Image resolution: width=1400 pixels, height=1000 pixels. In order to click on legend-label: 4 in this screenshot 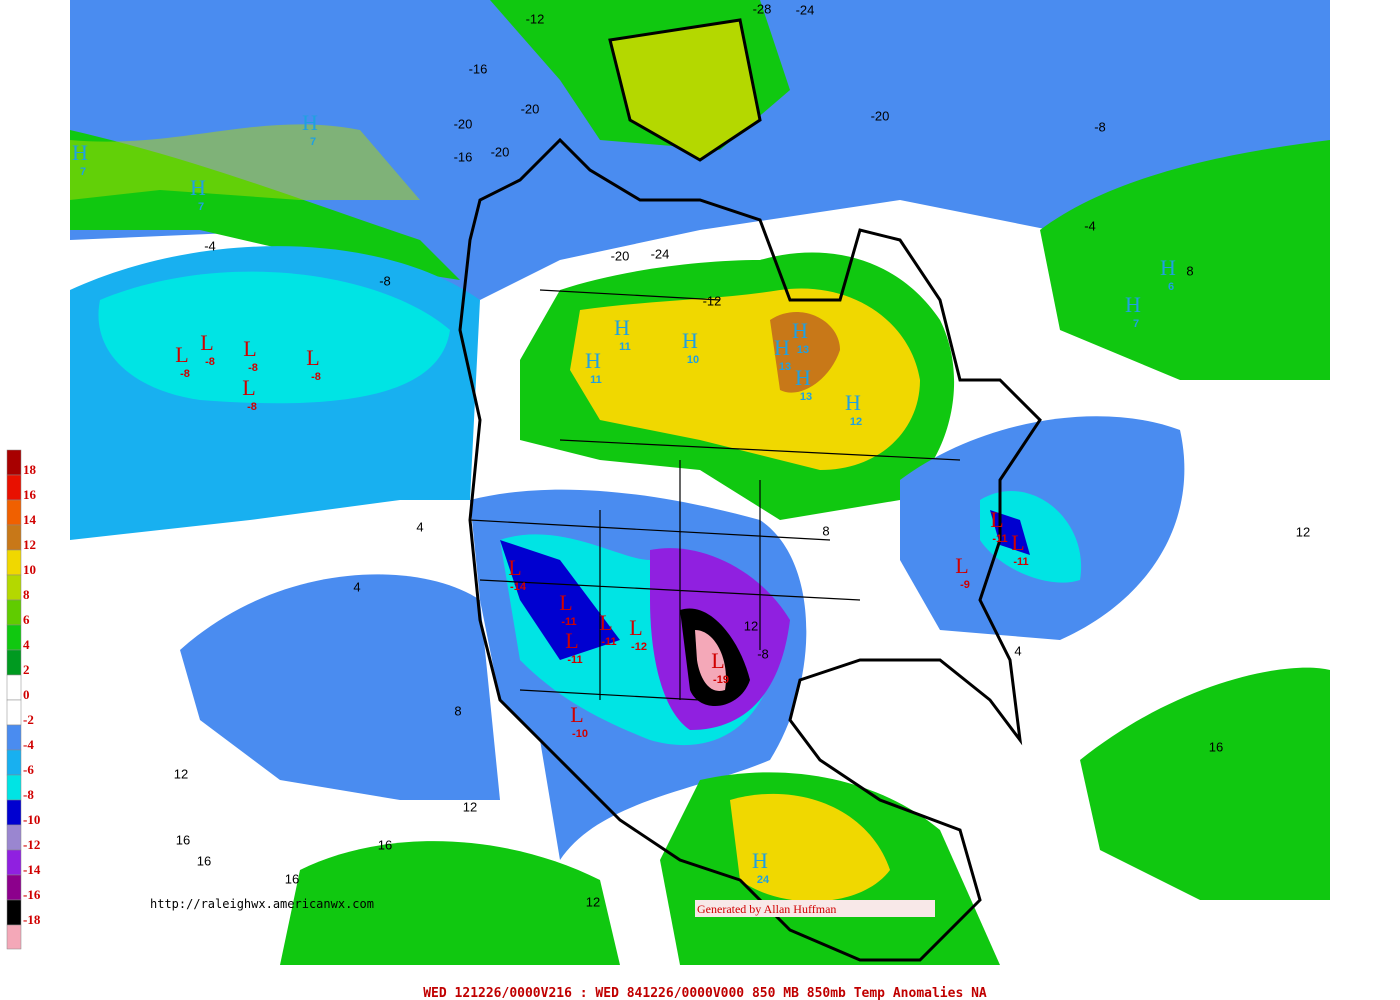, I will do `click(26, 644)`.